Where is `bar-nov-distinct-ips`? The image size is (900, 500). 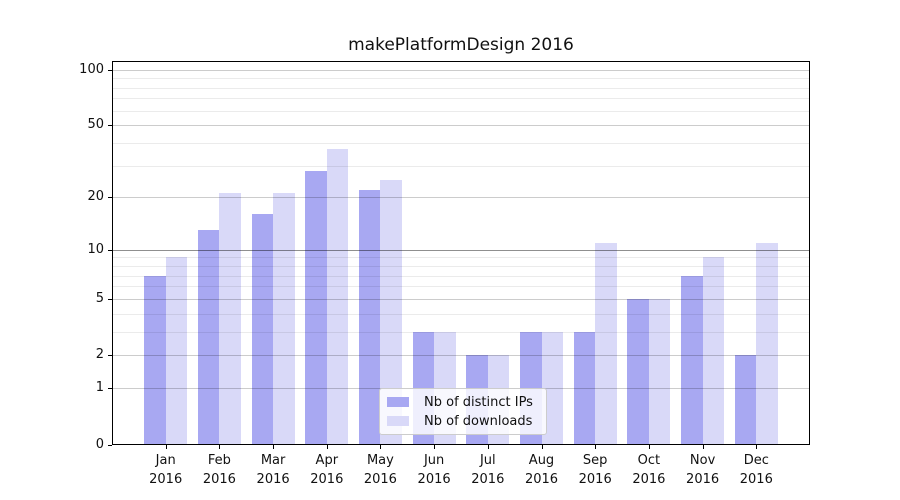
bar-nov-distinct-ips is located at coordinates (692, 359).